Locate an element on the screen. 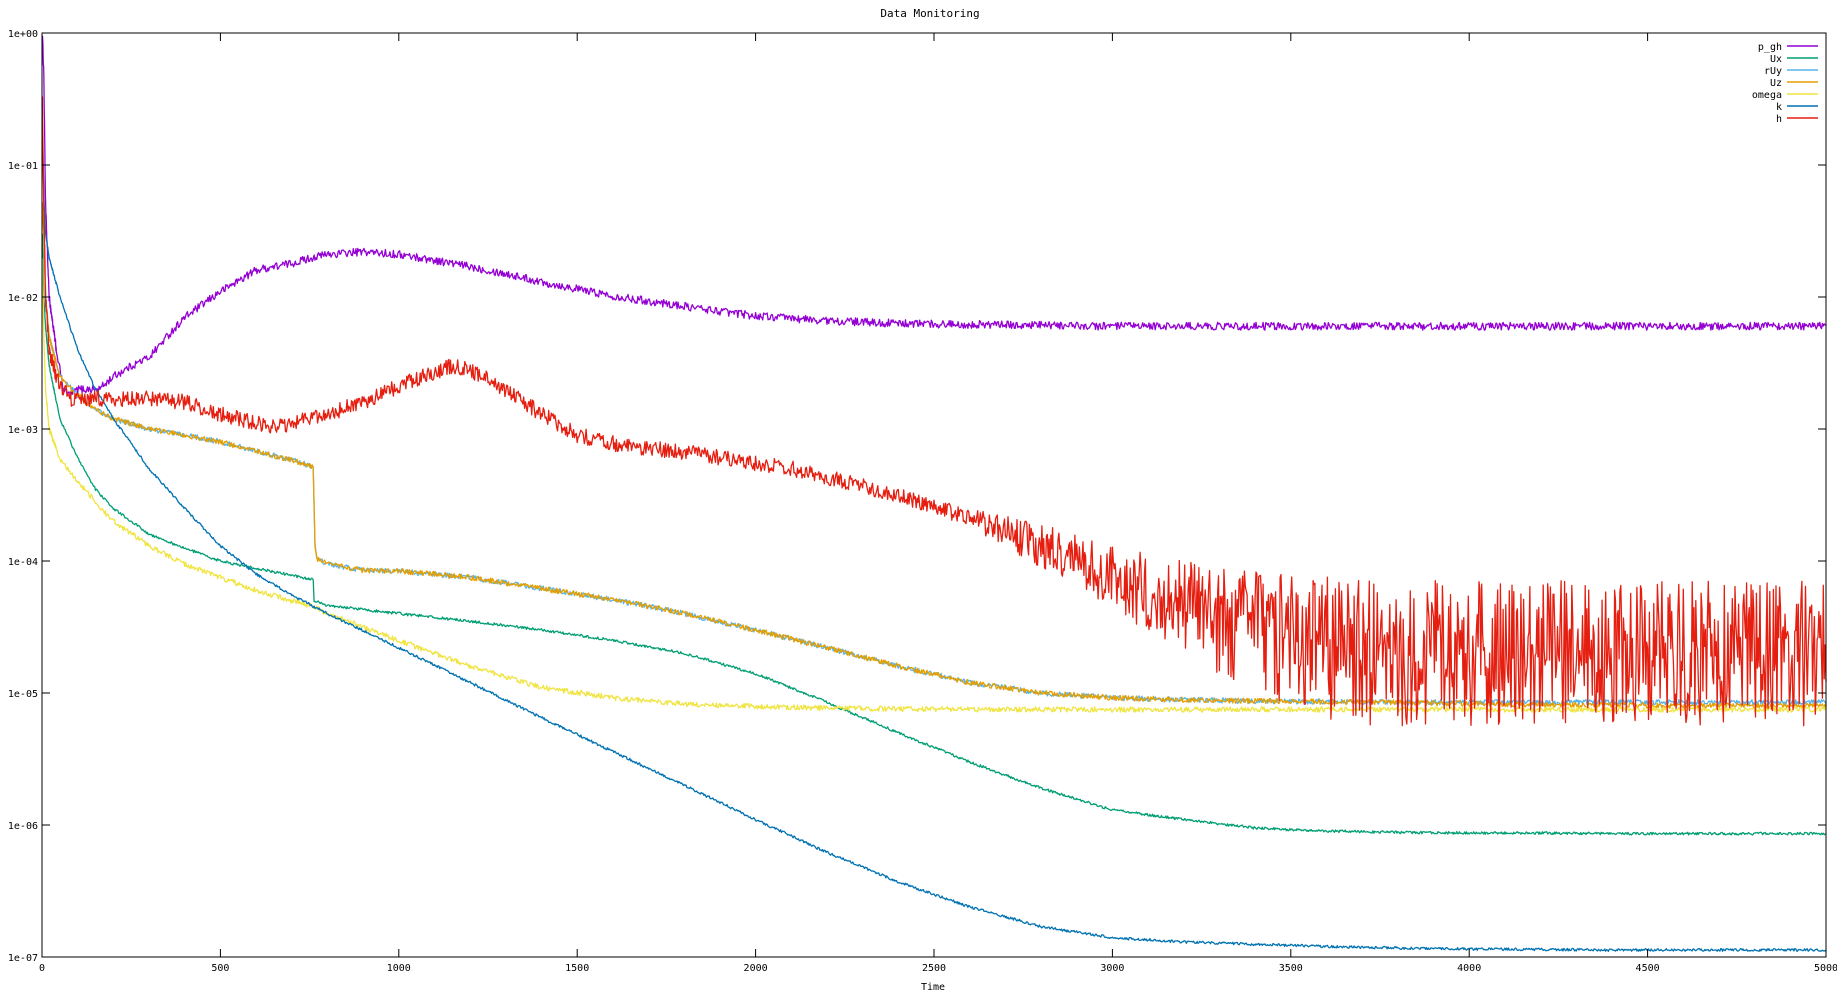 This screenshot has width=1837, height=992. y-tick-label: 1e-01 is located at coordinates (23, 166).